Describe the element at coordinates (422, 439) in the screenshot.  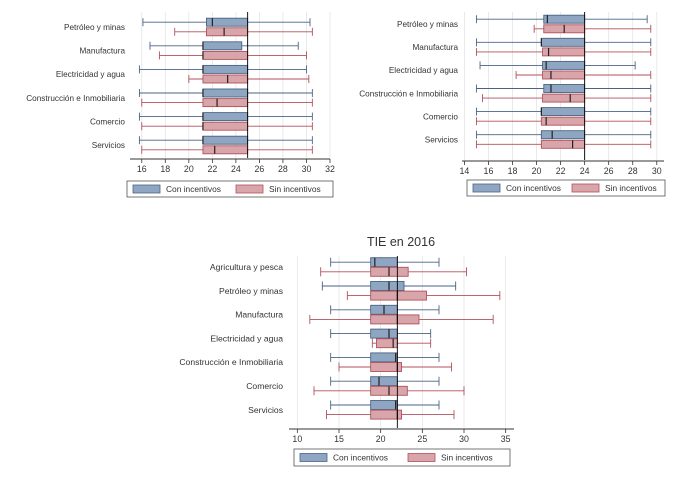
I see `x-tick-label: 25` at that location.